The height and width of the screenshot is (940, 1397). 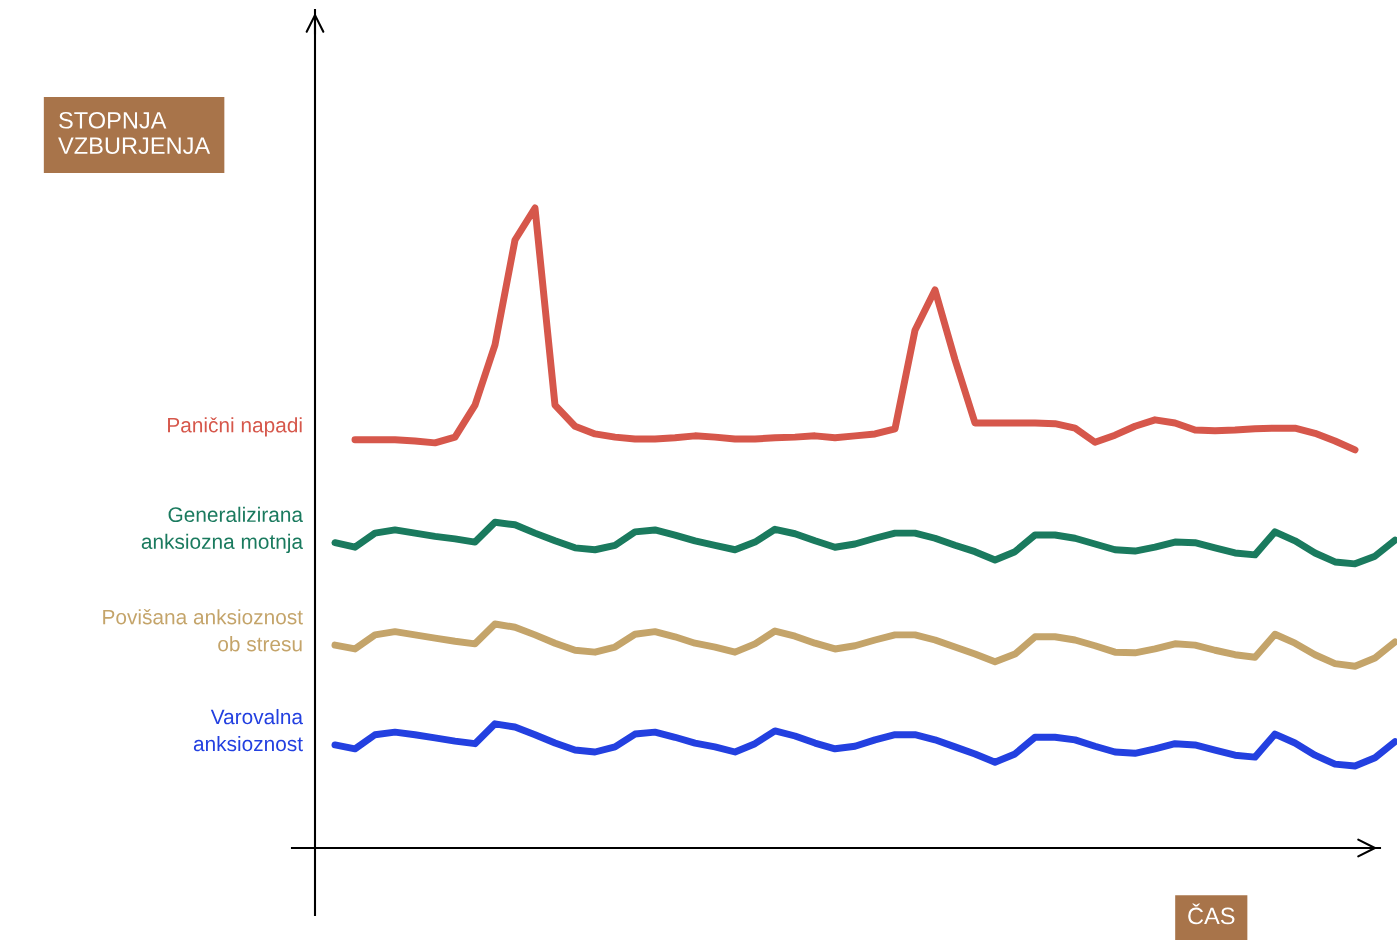 I want to click on series-label: Varovalna anksioznost, so click(x=248, y=730).